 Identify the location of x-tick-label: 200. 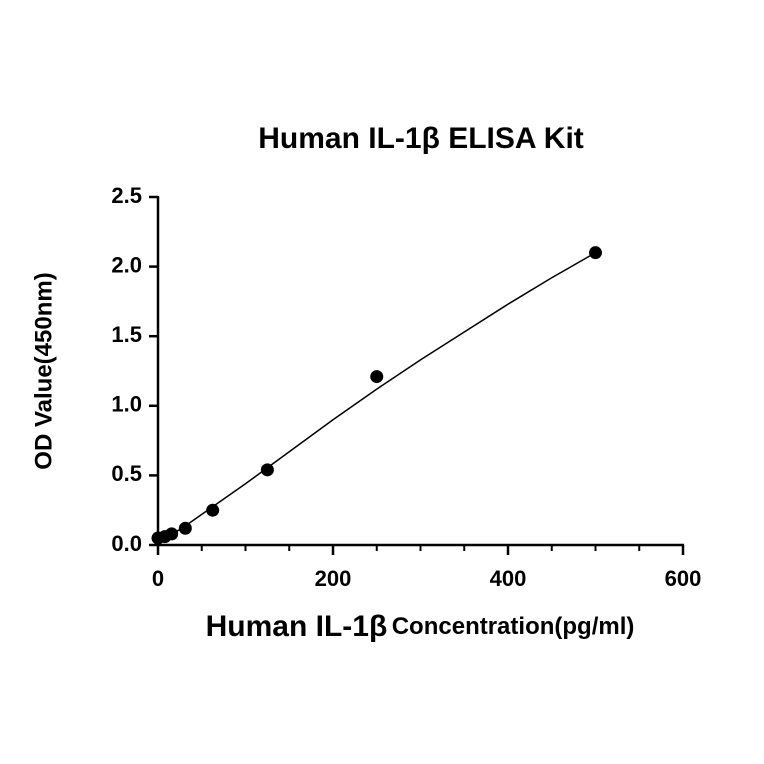
(333, 578).